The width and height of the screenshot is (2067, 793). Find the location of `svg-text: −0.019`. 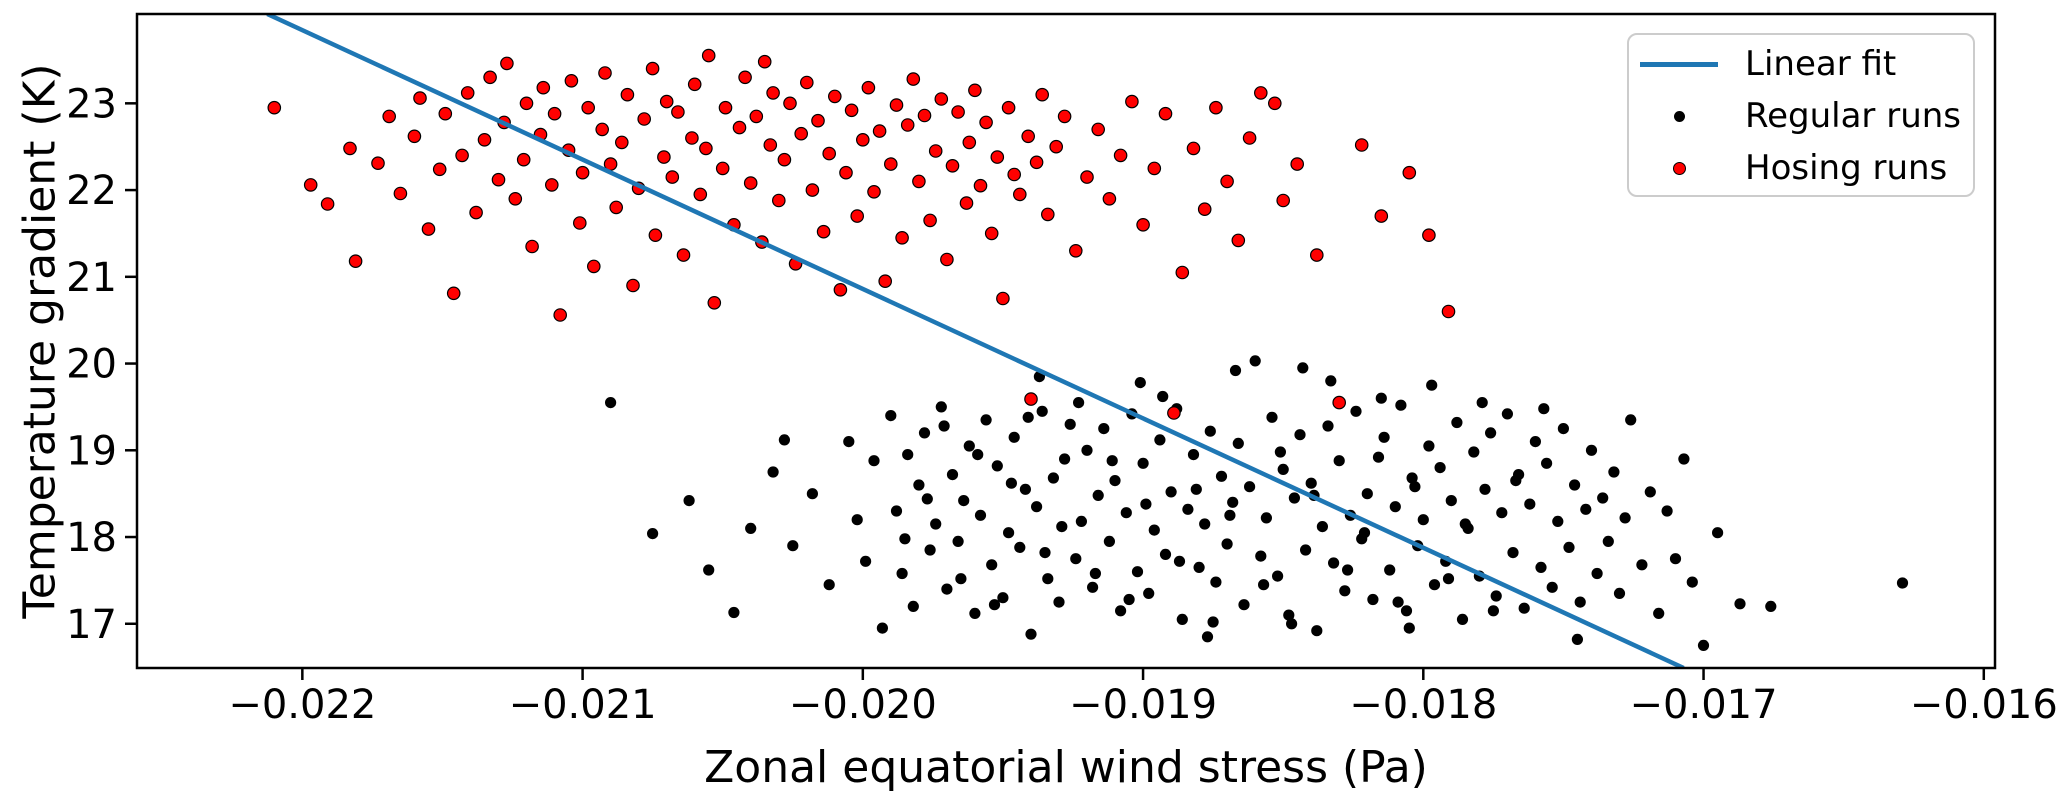

svg-text: −0.019 is located at coordinates (1143, 705).